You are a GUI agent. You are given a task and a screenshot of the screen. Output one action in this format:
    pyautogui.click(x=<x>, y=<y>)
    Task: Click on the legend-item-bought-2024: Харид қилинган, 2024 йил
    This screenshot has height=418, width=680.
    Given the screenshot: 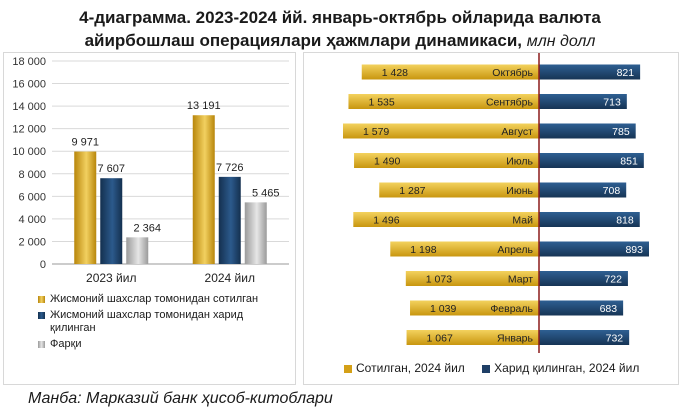 What is the action you would take?
    pyautogui.click(x=560, y=368)
    